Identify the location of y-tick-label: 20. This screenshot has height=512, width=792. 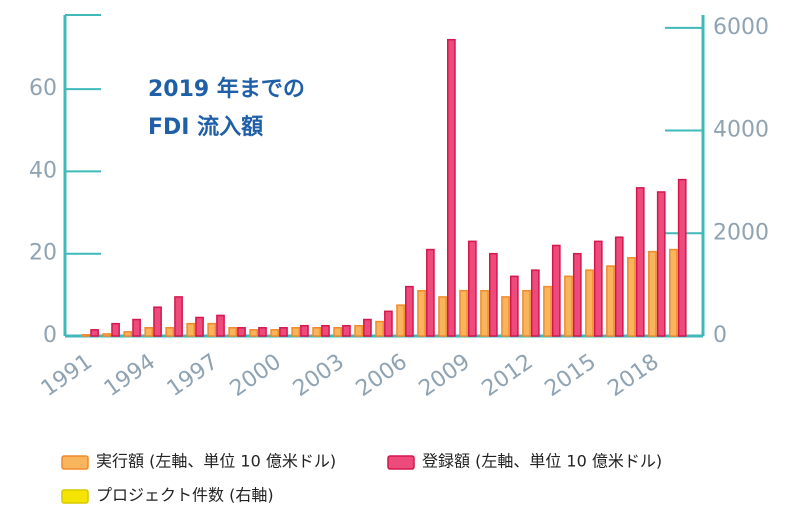
(43, 253).